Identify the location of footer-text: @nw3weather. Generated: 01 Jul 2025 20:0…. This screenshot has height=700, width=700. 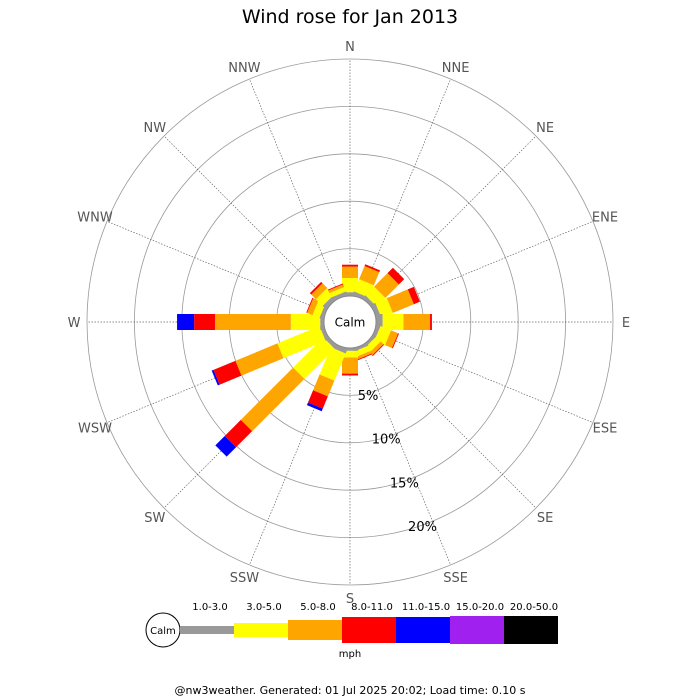
(350, 690).